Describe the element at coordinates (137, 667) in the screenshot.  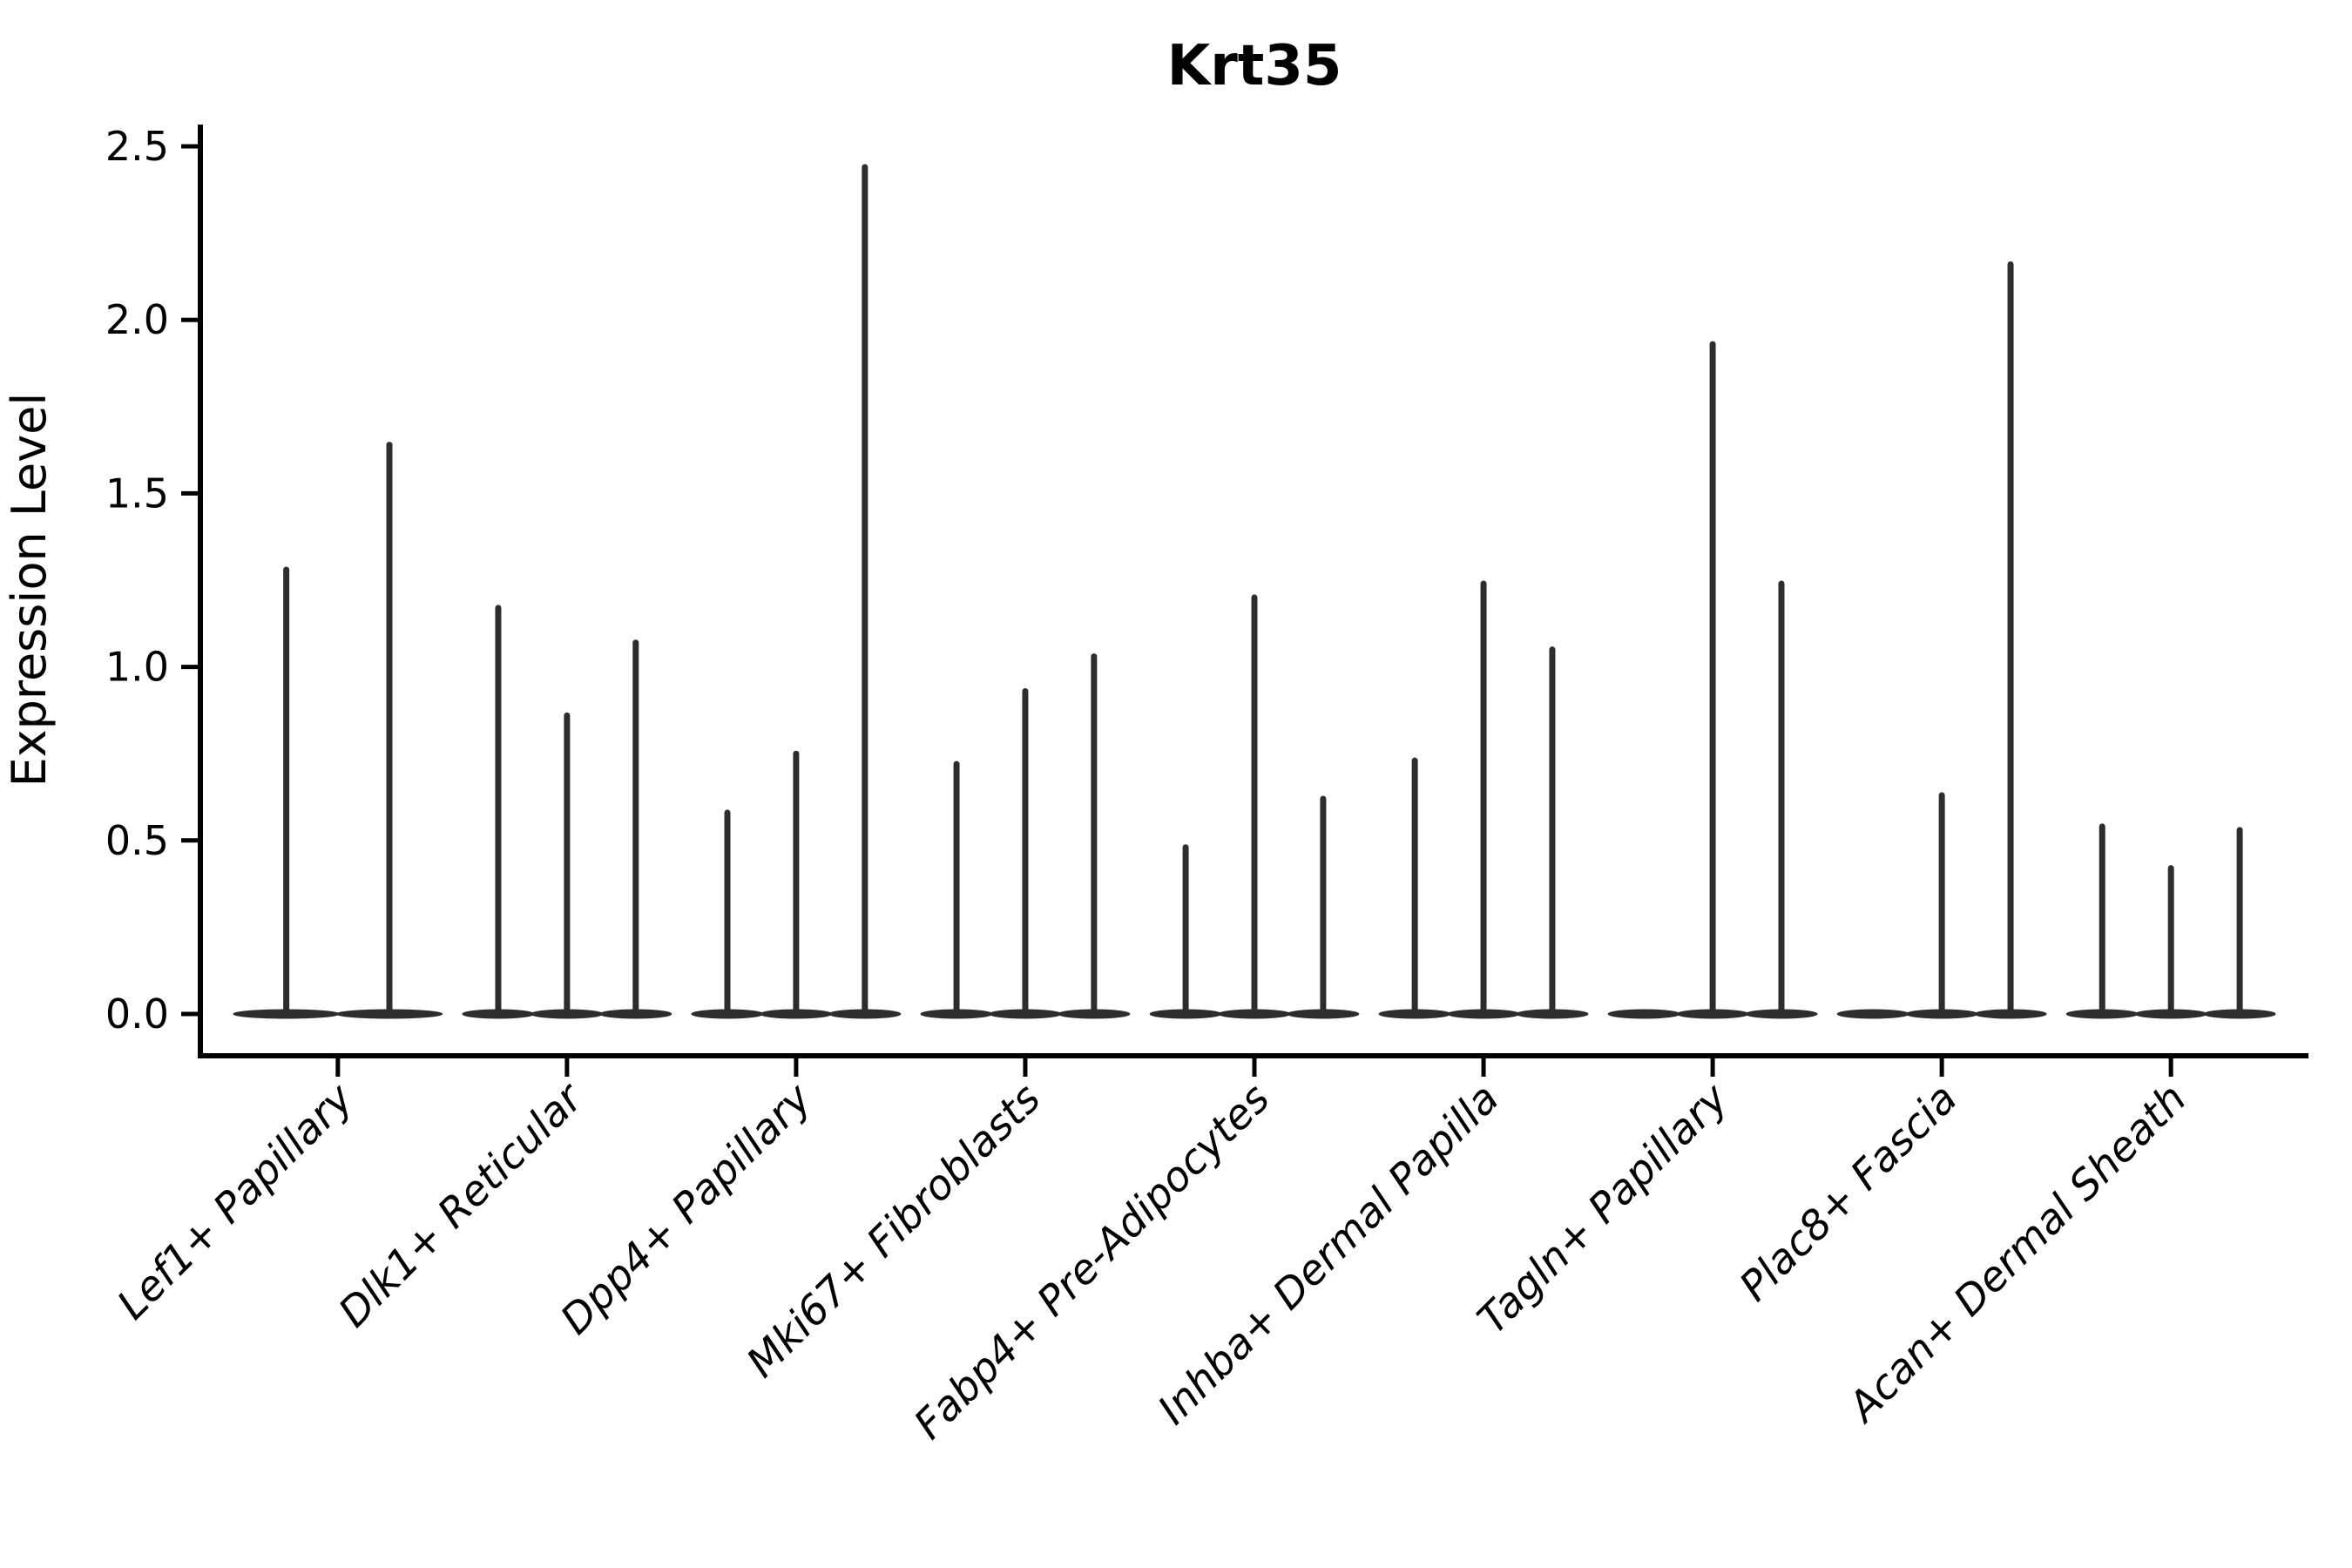
I see `y-tick-label: 1.0` at that location.